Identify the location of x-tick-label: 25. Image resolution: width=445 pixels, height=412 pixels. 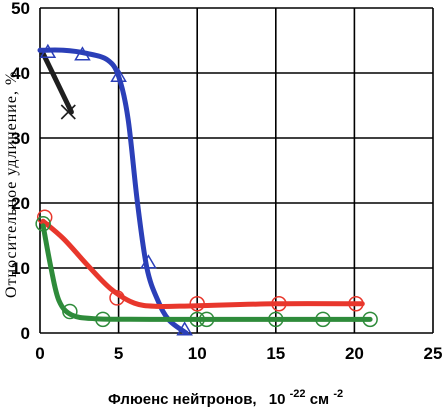
(433, 353).